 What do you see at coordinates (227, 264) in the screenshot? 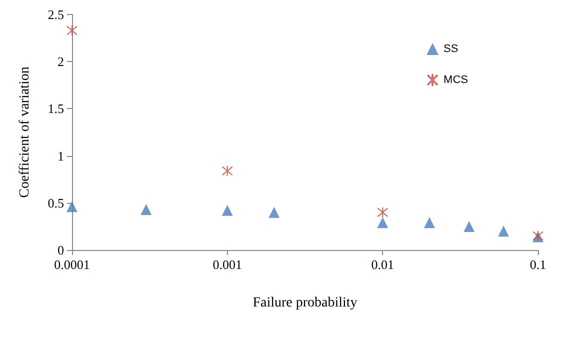
I see `x-tick-label: 0.001` at bounding box center [227, 264].